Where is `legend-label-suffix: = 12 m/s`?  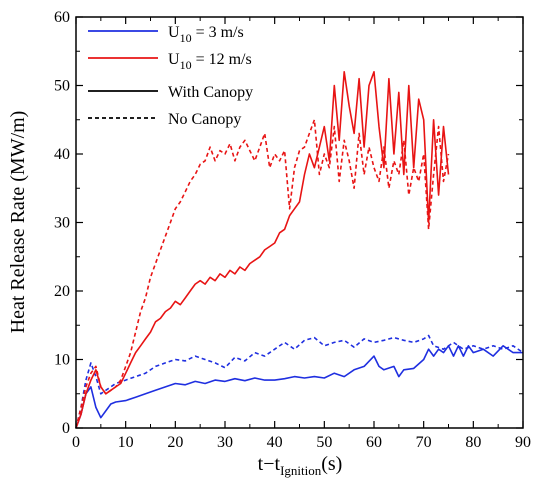 legend-label-suffix: = 12 m/s is located at coordinates (222, 59).